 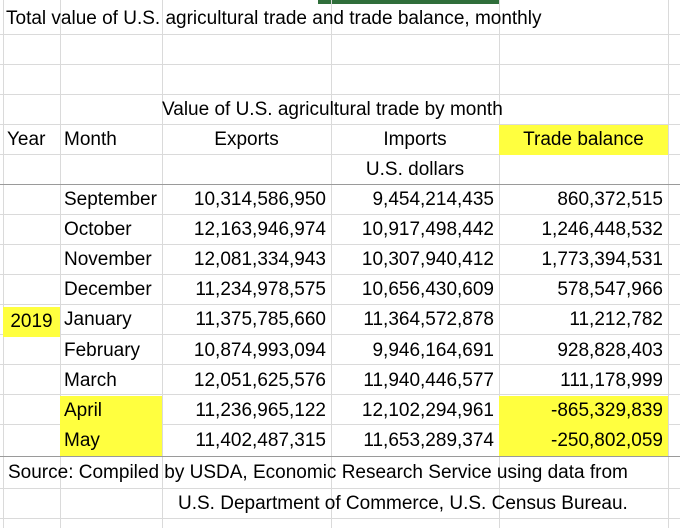 I want to click on balance-cell: -865,329,839, so click(x=583, y=411).